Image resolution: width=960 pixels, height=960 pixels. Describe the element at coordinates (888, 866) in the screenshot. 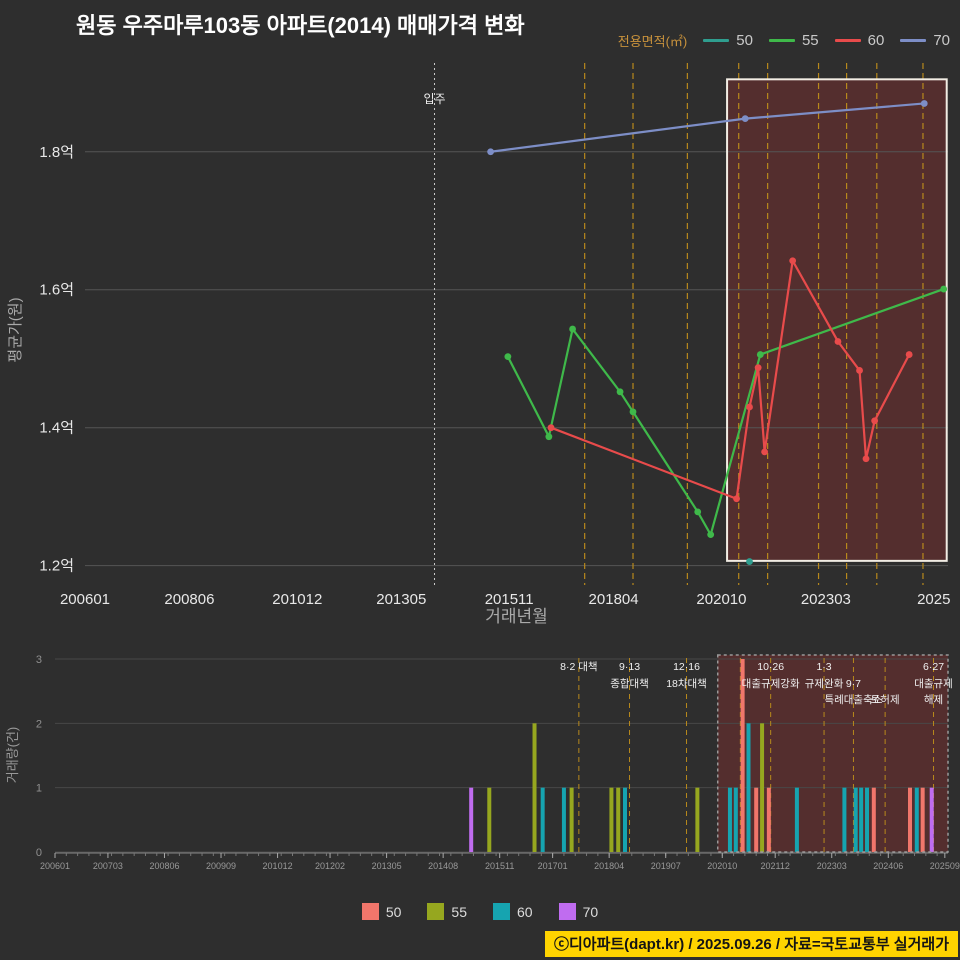

I see `x-tick-label: 202406` at that location.